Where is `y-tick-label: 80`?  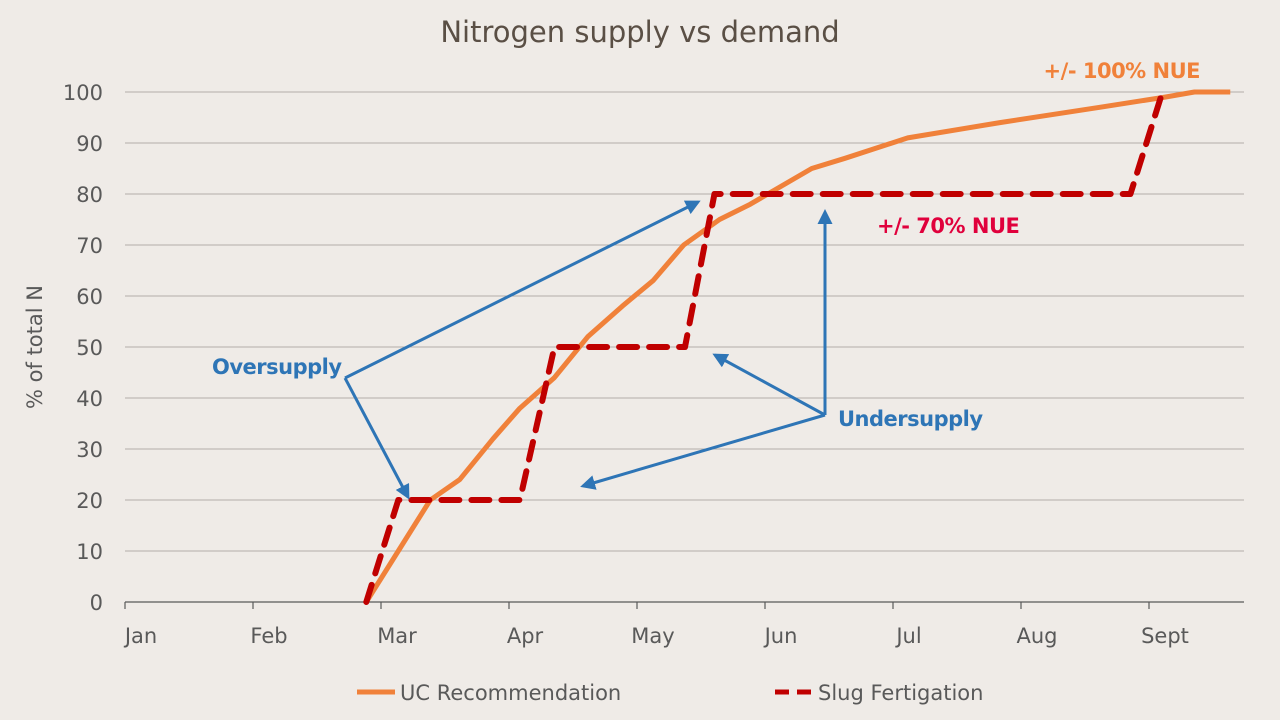
y-tick-label: 80 is located at coordinates (89, 195).